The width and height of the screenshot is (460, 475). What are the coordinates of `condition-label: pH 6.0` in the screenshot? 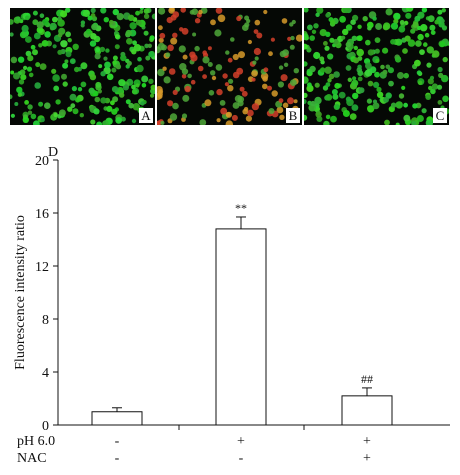 It's located at (36, 441).